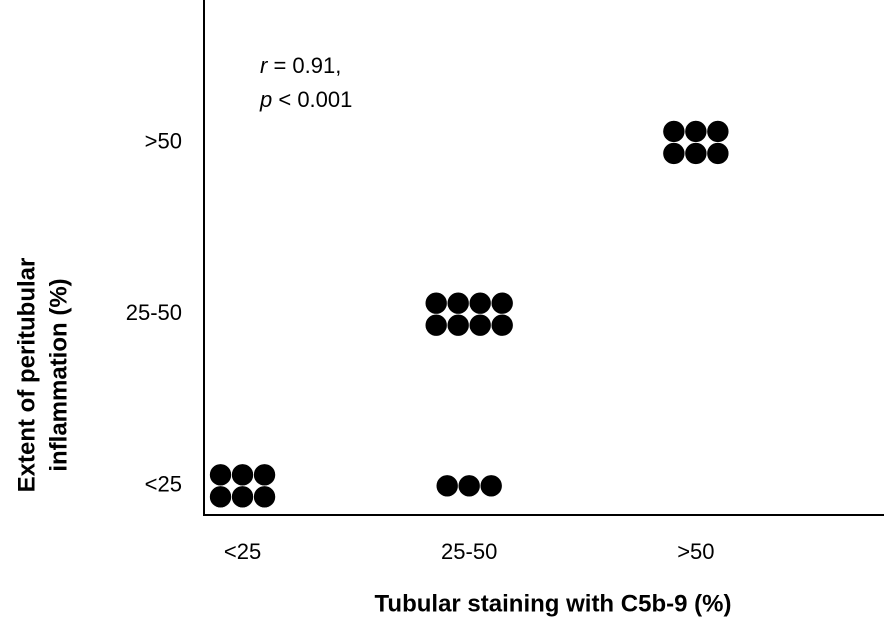  What do you see at coordinates (163, 484) in the screenshot?
I see `y-tick-label: <25` at bounding box center [163, 484].